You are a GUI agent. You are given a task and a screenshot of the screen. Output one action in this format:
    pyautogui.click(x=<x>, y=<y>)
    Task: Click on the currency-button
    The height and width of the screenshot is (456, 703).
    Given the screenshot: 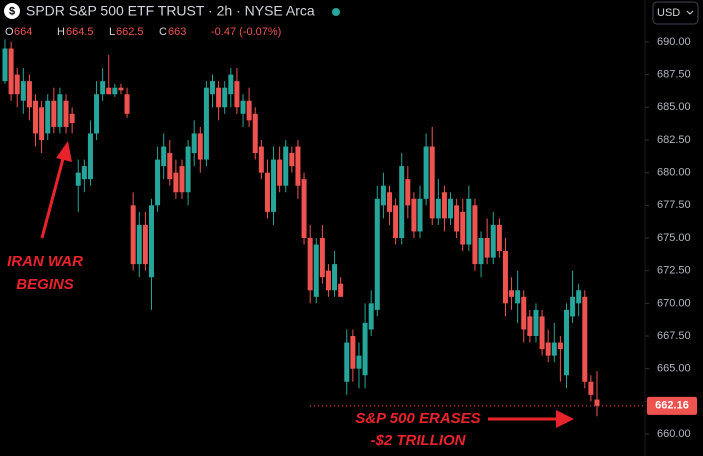 What is the action you would take?
    pyautogui.click(x=675, y=13)
    